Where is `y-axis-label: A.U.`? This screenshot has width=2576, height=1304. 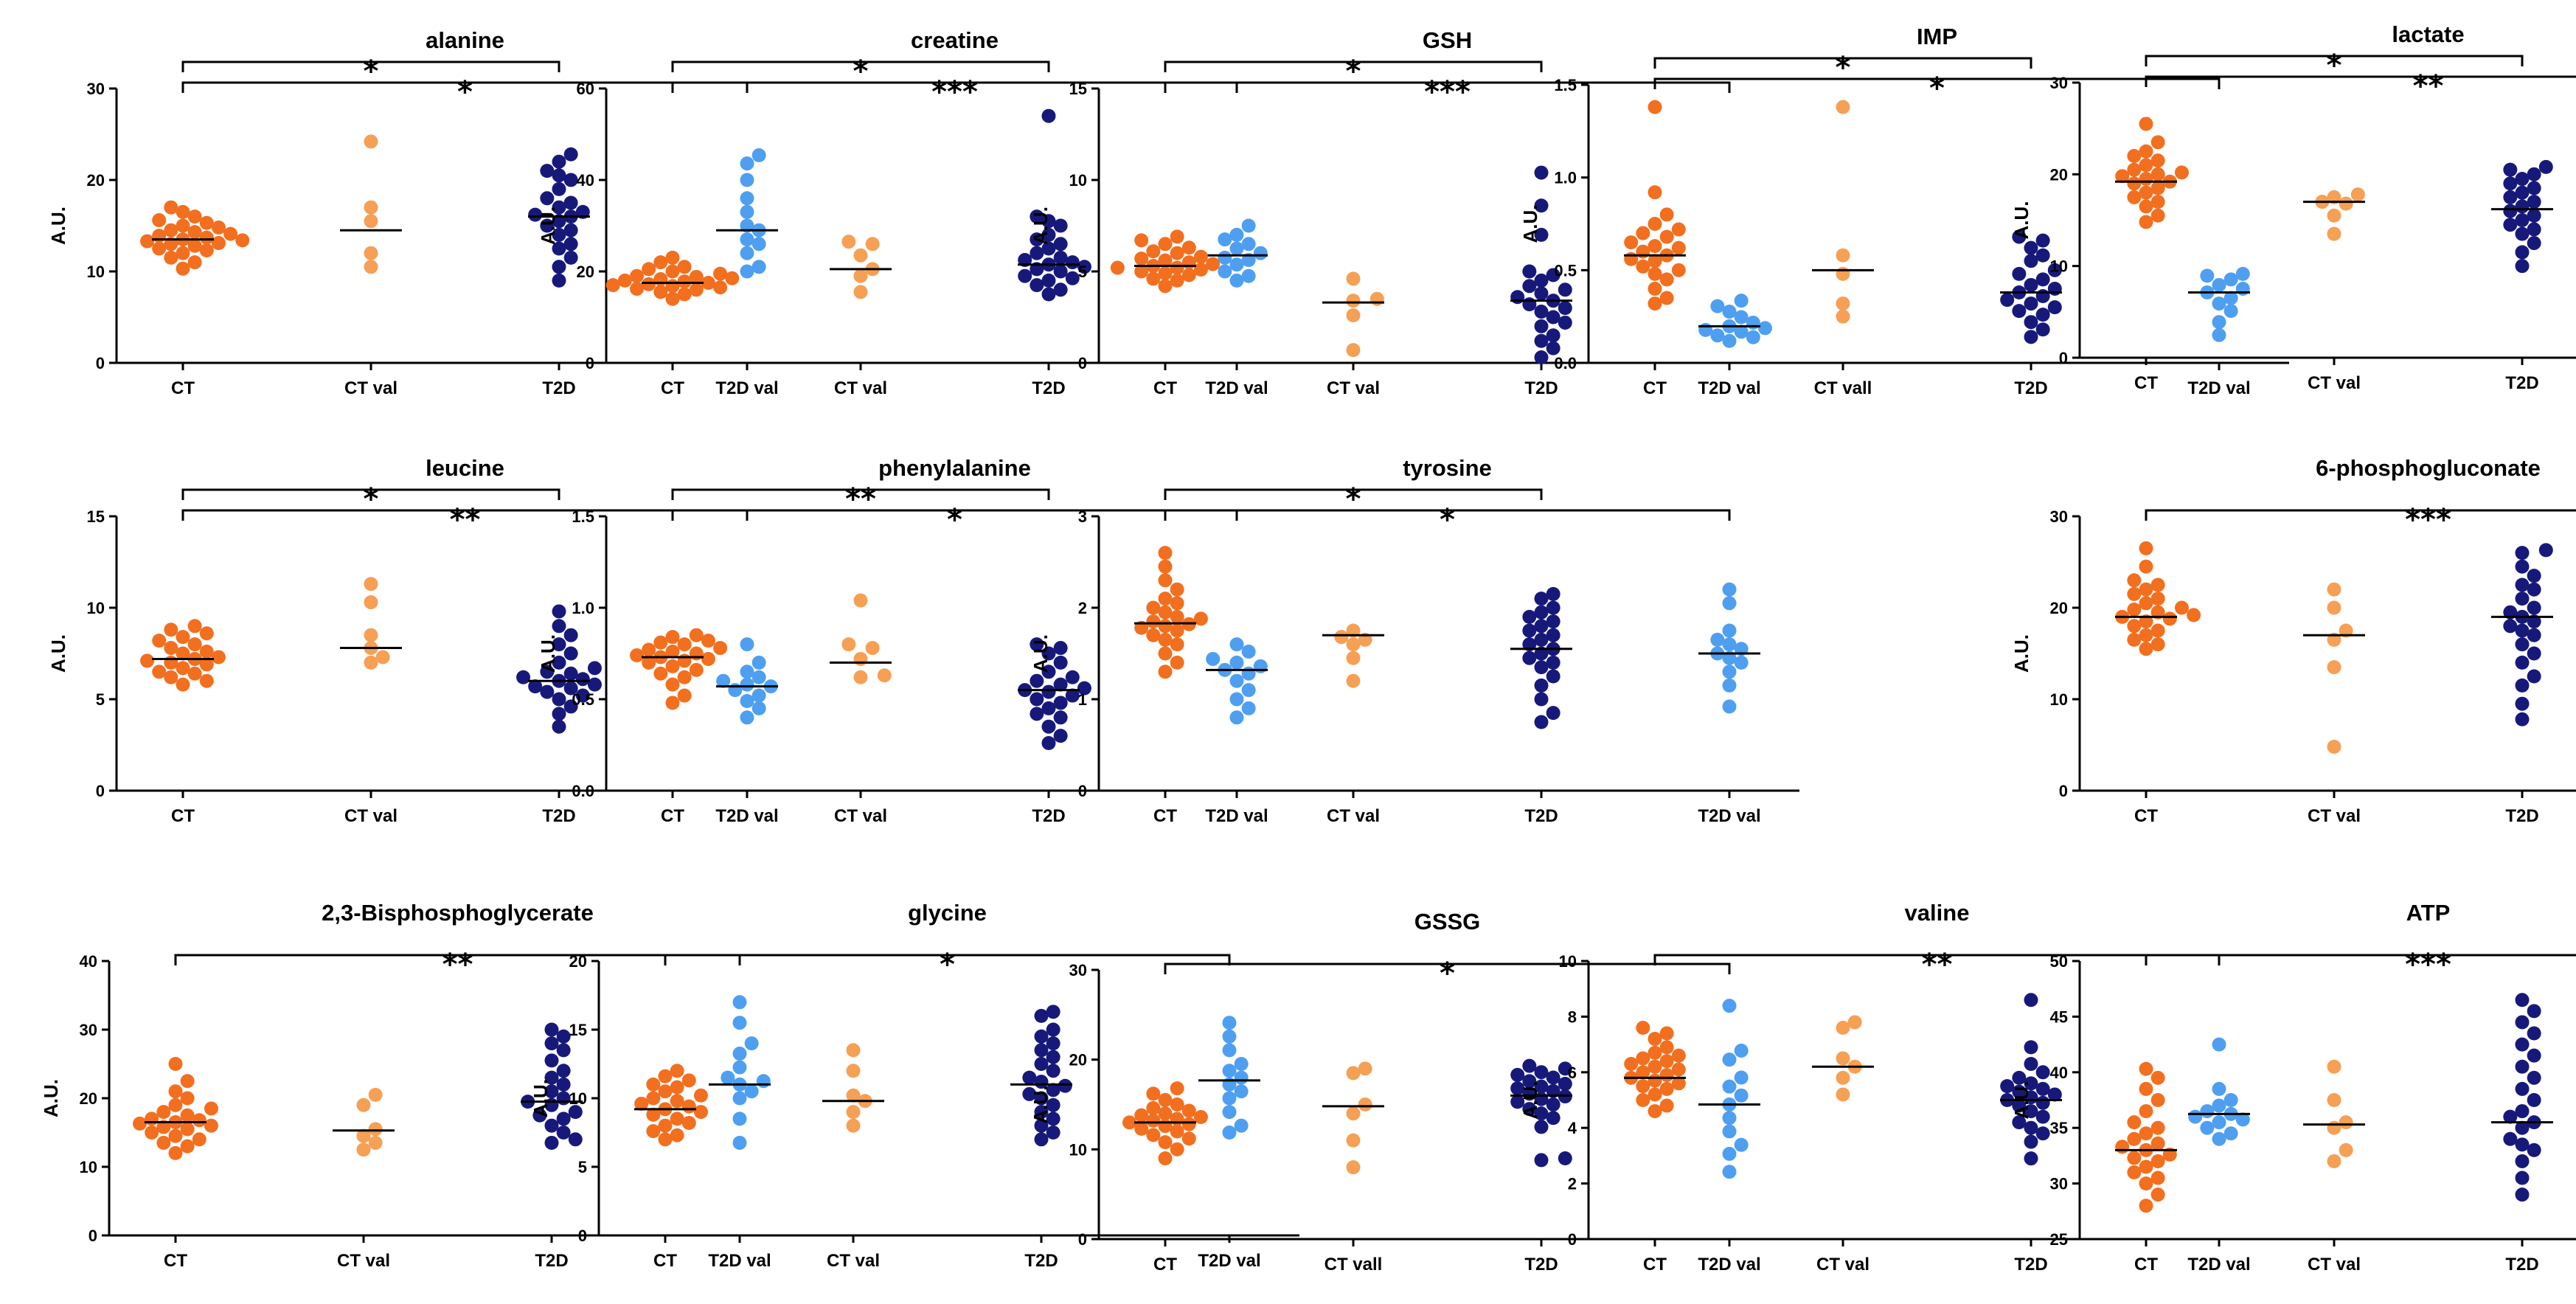
y-axis-label: A.U. is located at coordinates (2021, 220).